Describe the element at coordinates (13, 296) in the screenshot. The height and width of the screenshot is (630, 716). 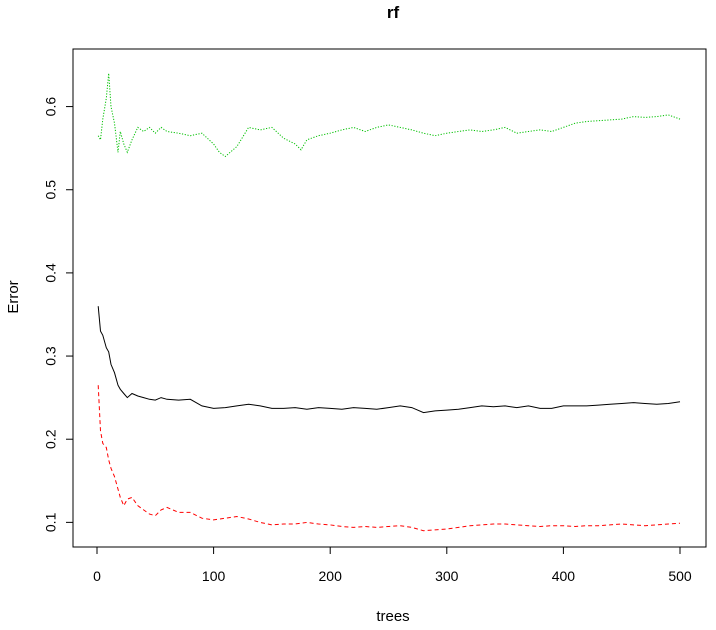
I see `y-axis-label: Error` at that location.